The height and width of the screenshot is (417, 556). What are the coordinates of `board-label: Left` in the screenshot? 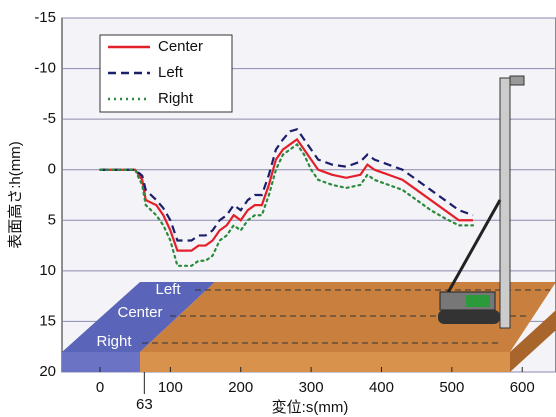 It's located at (168, 289).